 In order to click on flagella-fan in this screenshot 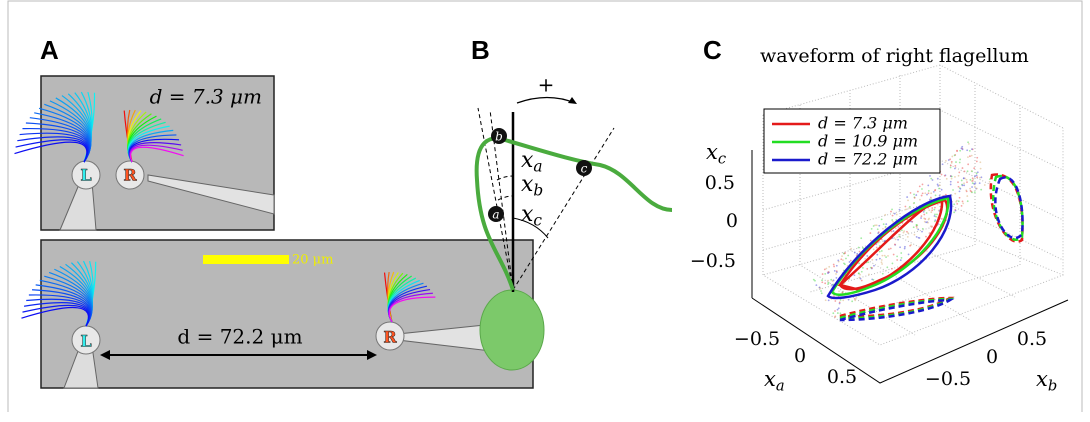, I will do `click(99, 127)`.